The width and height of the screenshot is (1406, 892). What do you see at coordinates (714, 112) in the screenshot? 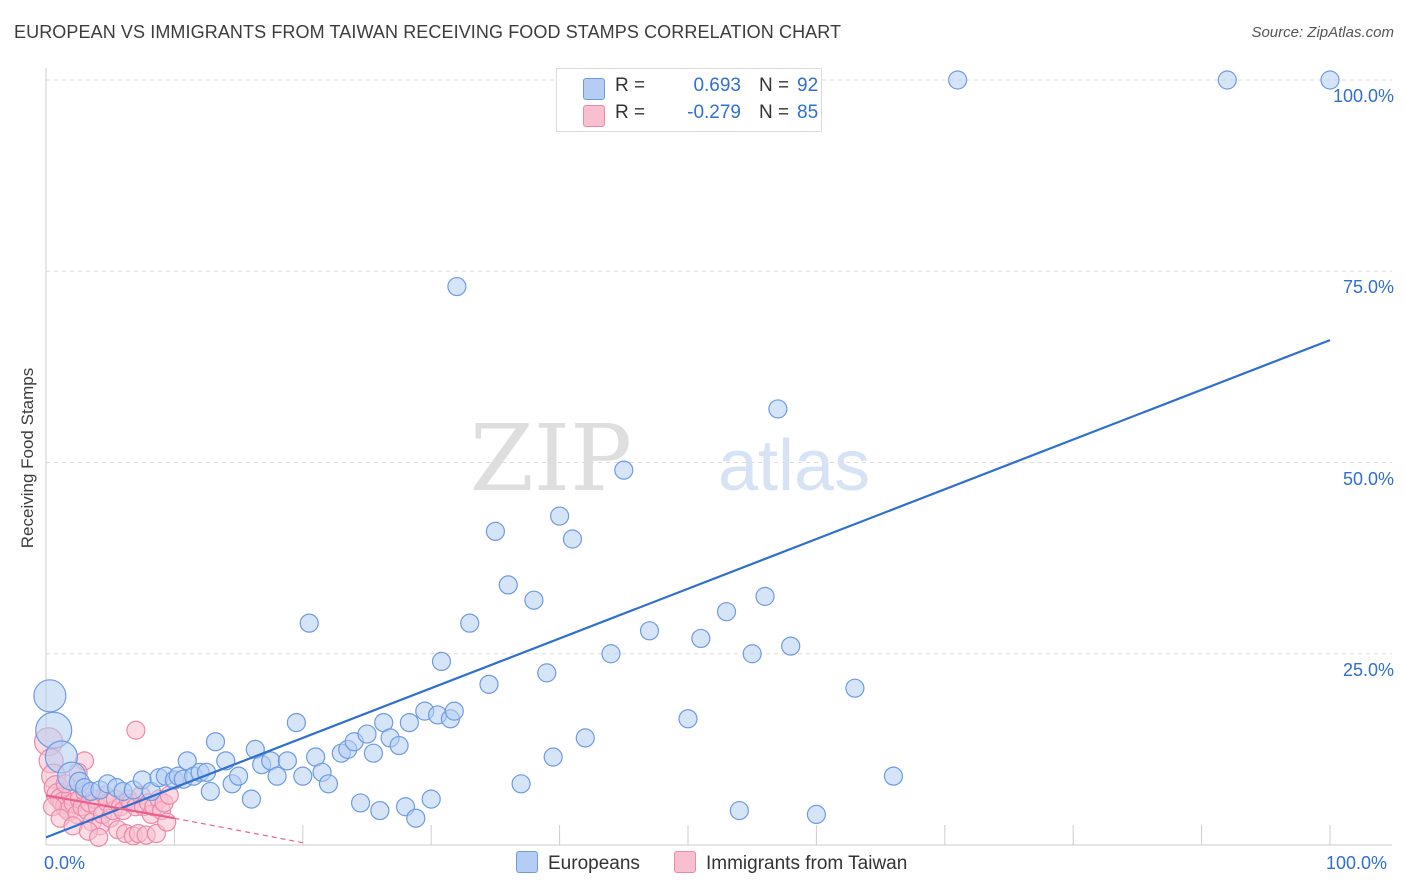
I see `r-value: -0.279` at bounding box center [714, 112].